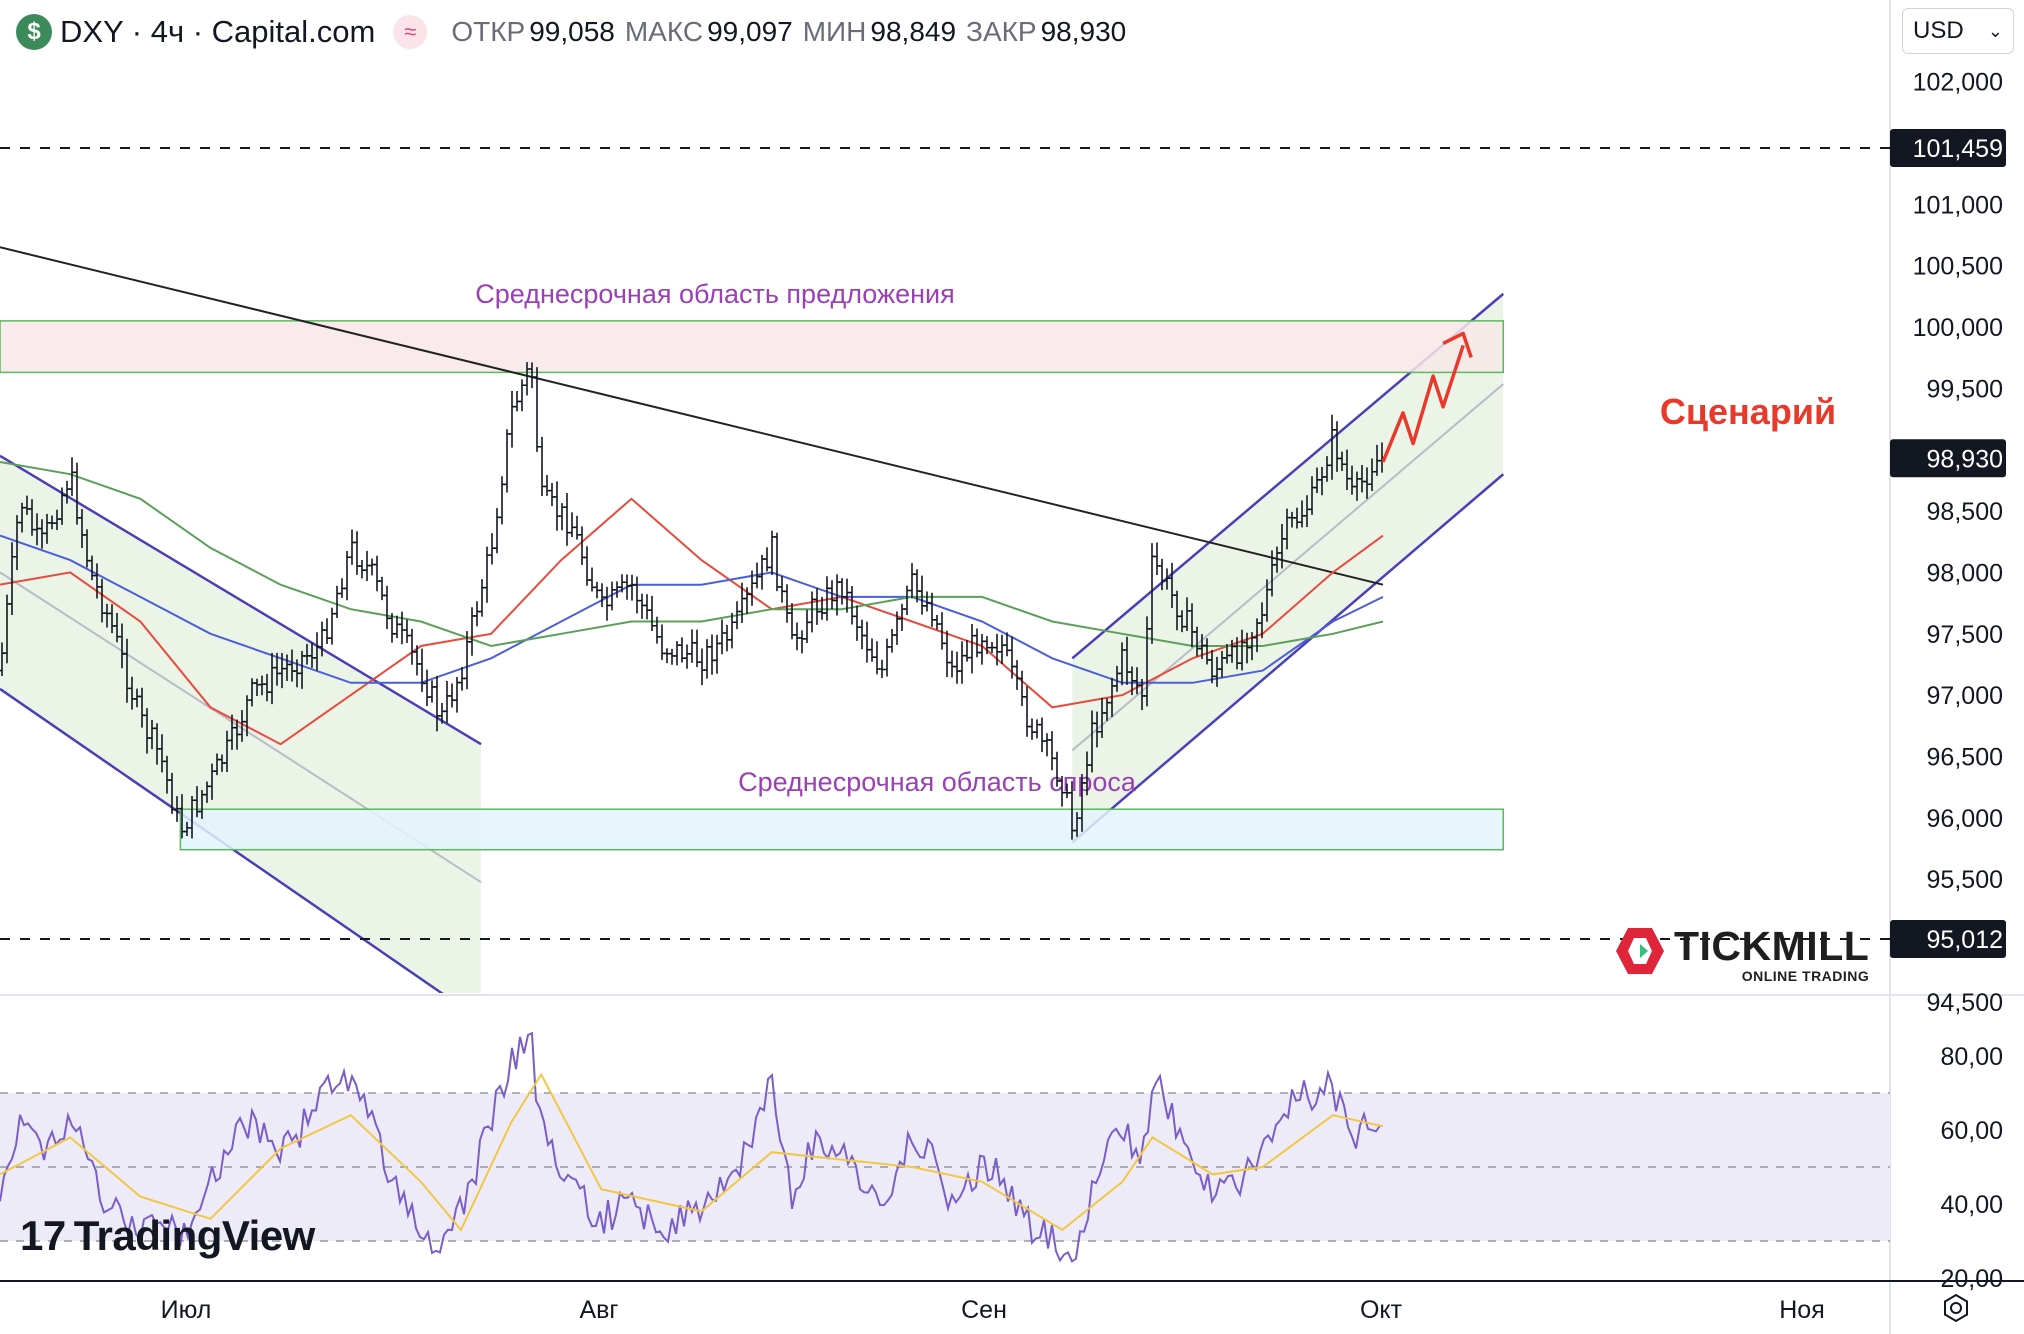 Image resolution: width=2024 pixels, height=1334 pixels. What do you see at coordinates (1965, 459) in the screenshot?
I see `price-label-value: 98,930` at bounding box center [1965, 459].